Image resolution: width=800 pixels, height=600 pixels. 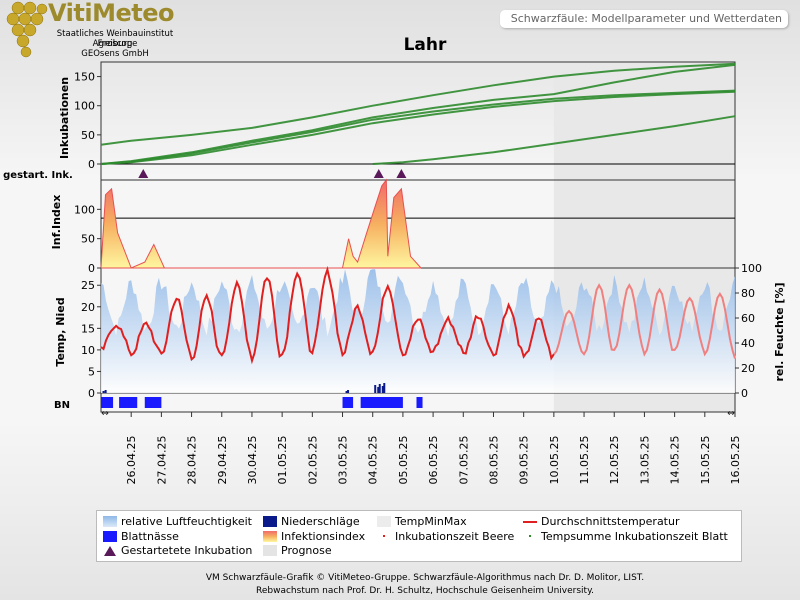 I want to click on tick-label-inkubation-50: 50, so click(x=88, y=135).